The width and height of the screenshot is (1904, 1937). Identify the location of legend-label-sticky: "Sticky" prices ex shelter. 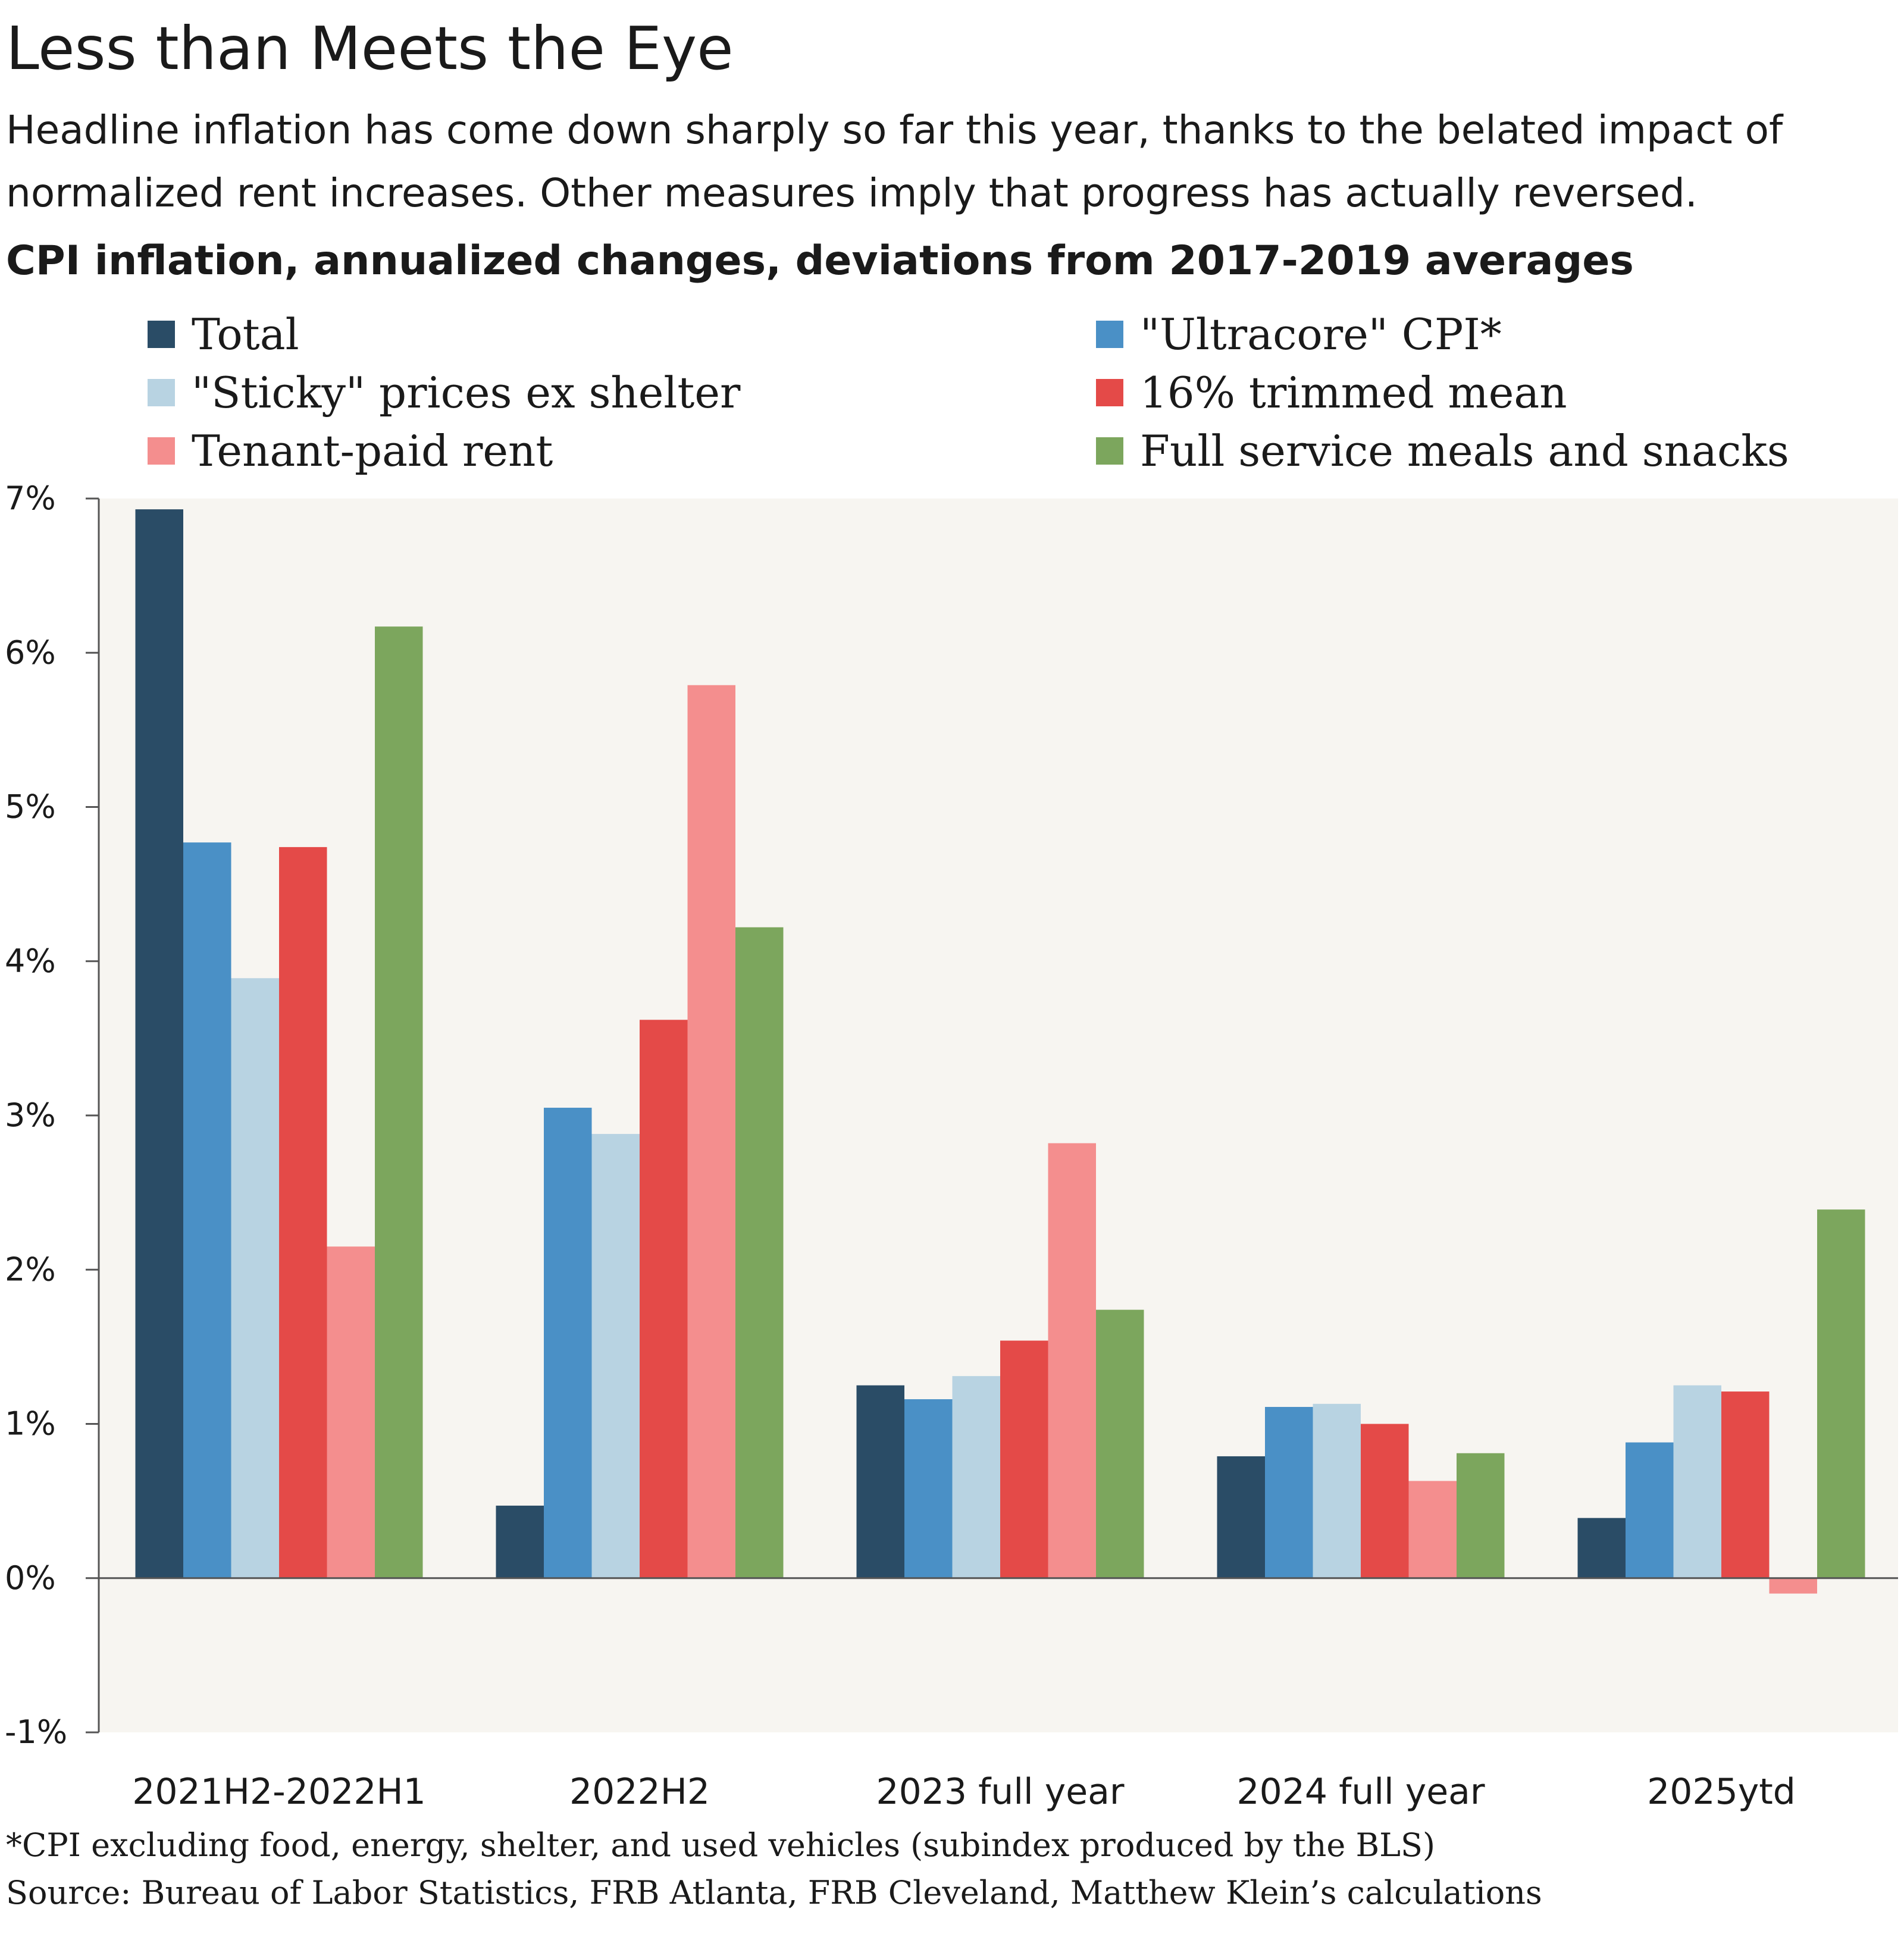
(466, 393).